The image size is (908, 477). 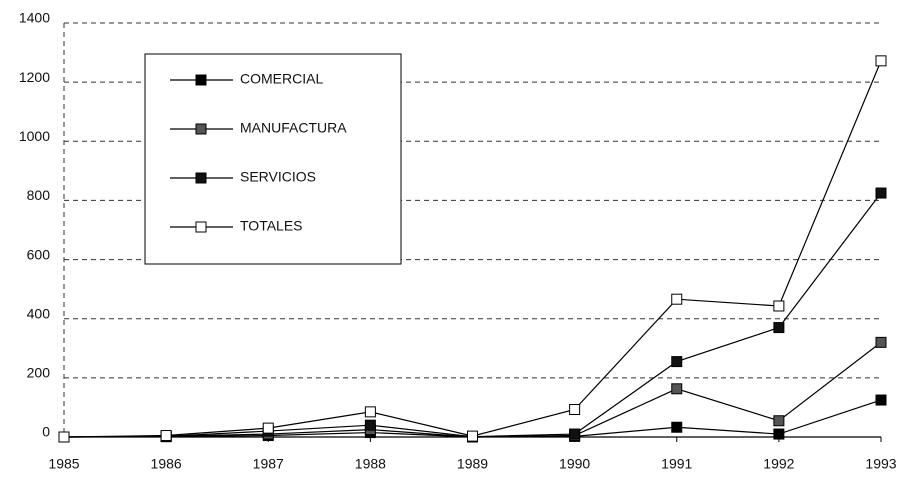 What do you see at coordinates (676, 464) in the screenshot?
I see `x-tick-label: 1991` at bounding box center [676, 464].